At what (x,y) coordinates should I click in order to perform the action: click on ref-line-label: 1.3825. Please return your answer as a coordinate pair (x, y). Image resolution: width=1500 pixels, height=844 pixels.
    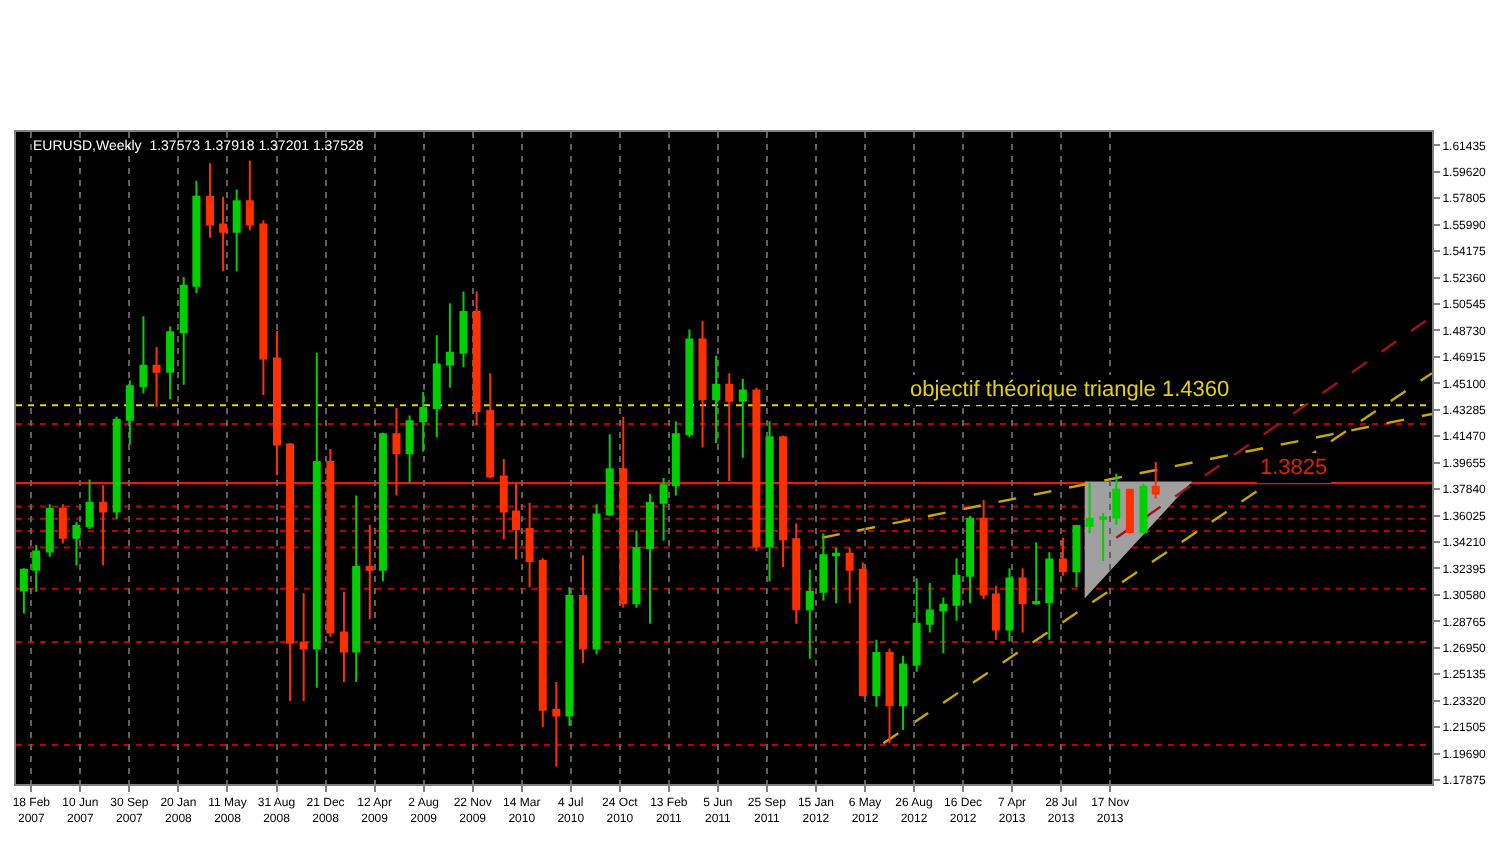
    Looking at the image, I should click on (1294, 468).